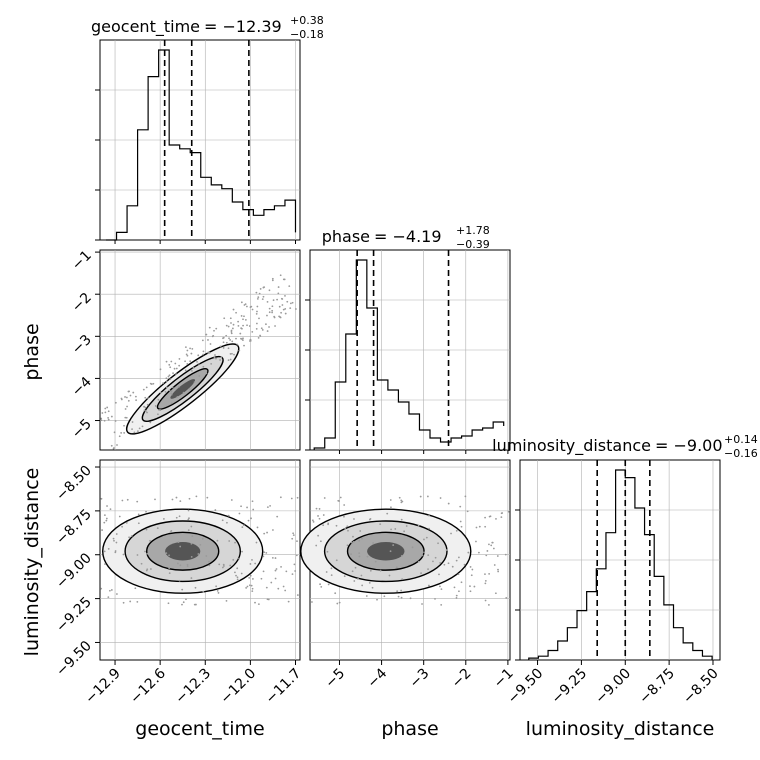 This screenshot has height=760, width=760. I want to click on title-phase: phase, so click(346, 236).